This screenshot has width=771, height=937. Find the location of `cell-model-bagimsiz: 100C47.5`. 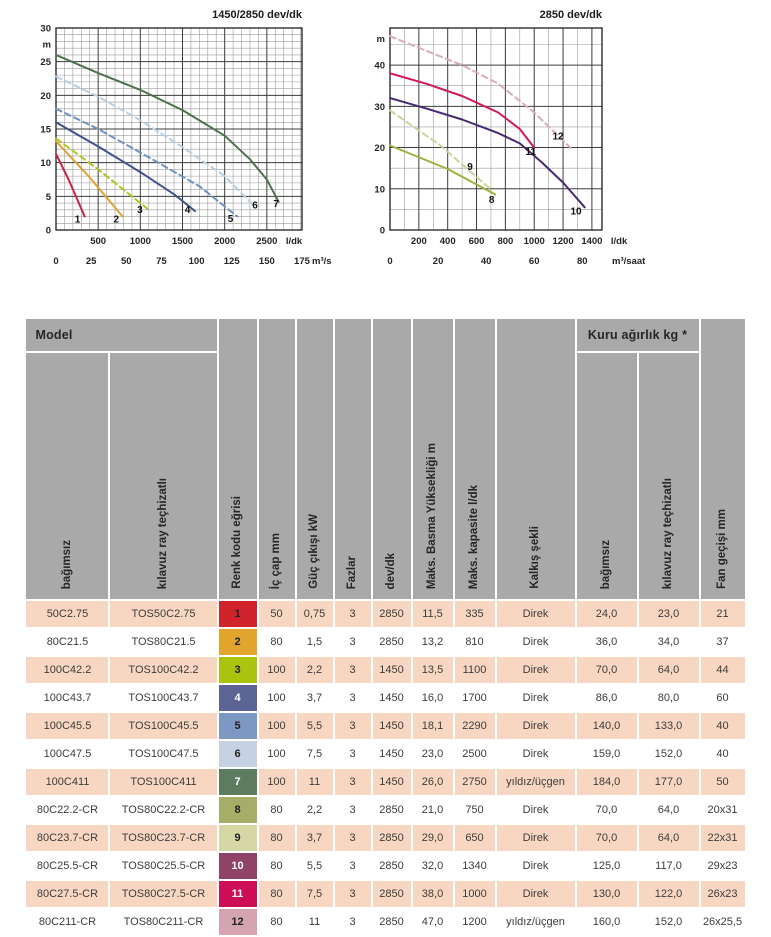

cell-model-bagimsiz: 100C47.5 is located at coordinates (67, 754).